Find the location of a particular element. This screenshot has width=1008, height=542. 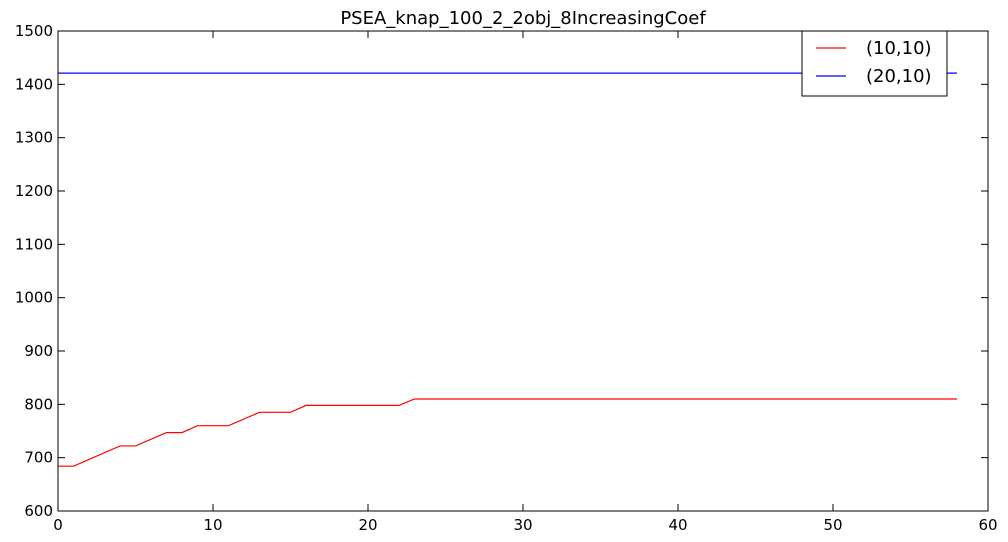

legend-box is located at coordinates (874, 63).